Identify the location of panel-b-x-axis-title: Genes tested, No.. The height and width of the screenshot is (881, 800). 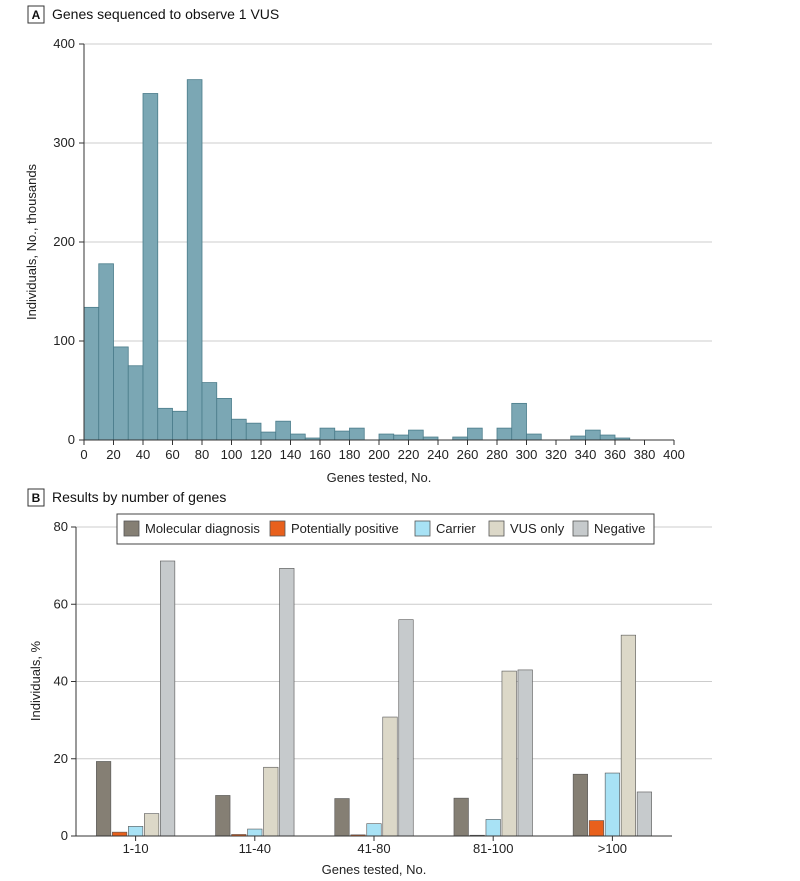
(374, 869).